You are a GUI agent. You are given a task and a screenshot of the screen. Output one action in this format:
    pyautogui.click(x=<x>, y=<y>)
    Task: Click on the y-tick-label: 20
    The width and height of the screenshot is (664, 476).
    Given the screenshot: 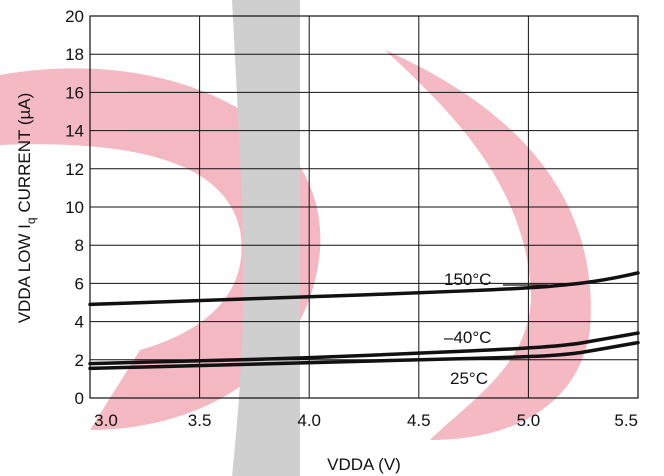 What is the action you would take?
    pyautogui.click(x=74, y=16)
    